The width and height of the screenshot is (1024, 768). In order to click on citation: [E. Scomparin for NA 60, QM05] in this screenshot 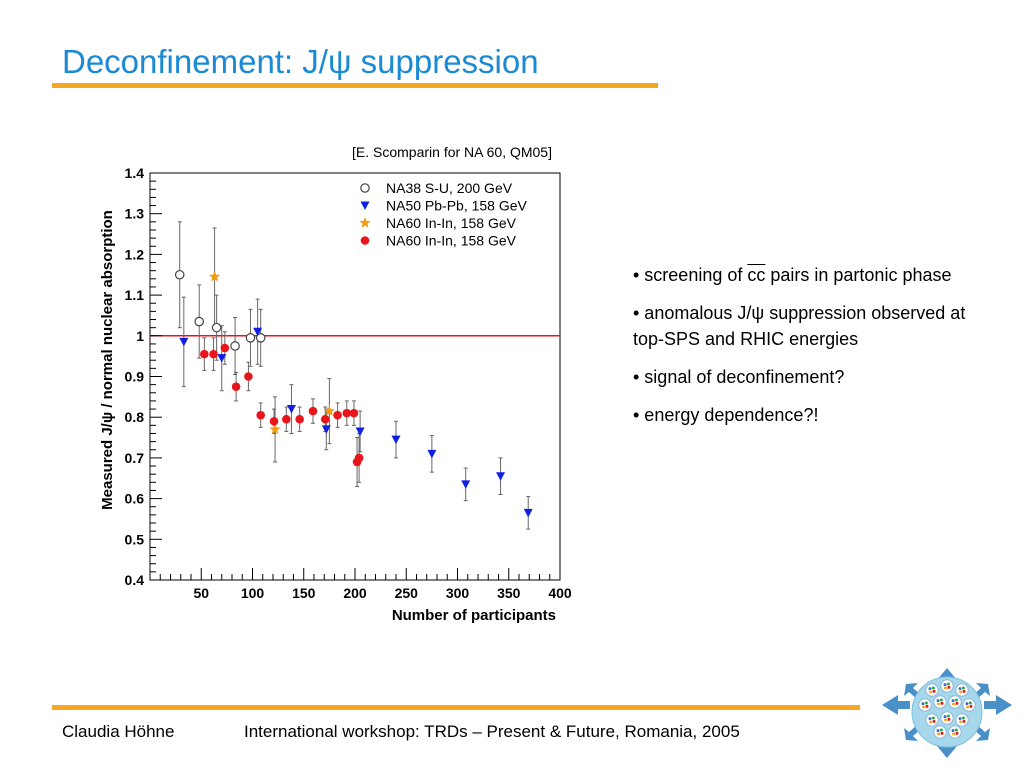, I will do `click(452, 152)`.